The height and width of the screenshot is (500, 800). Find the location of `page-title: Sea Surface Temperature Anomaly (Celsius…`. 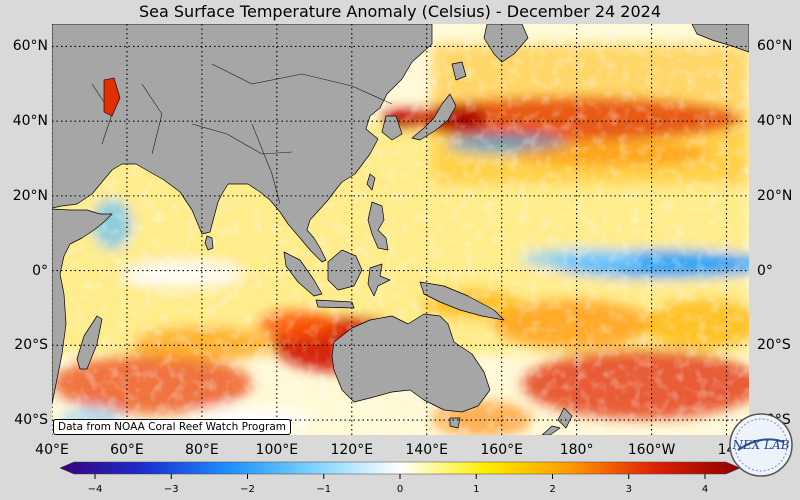

page-title: Sea Surface Temperature Anomaly (Celsius… is located at coordinates (400, 11).